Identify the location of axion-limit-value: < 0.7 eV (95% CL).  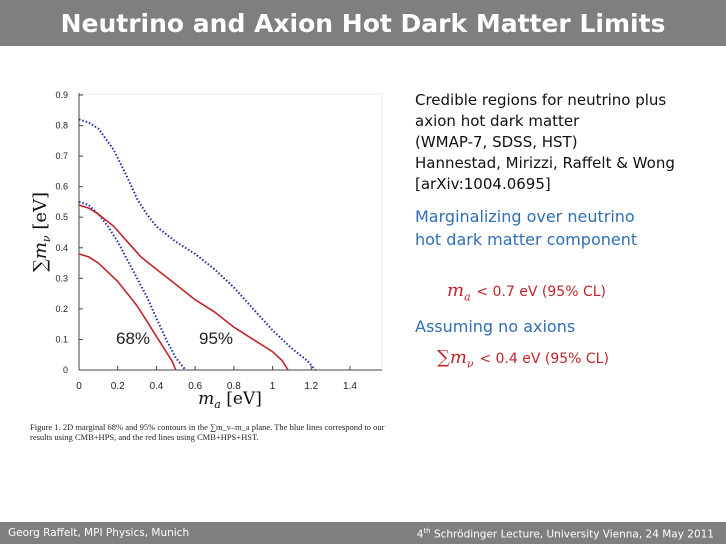
(541, 292).